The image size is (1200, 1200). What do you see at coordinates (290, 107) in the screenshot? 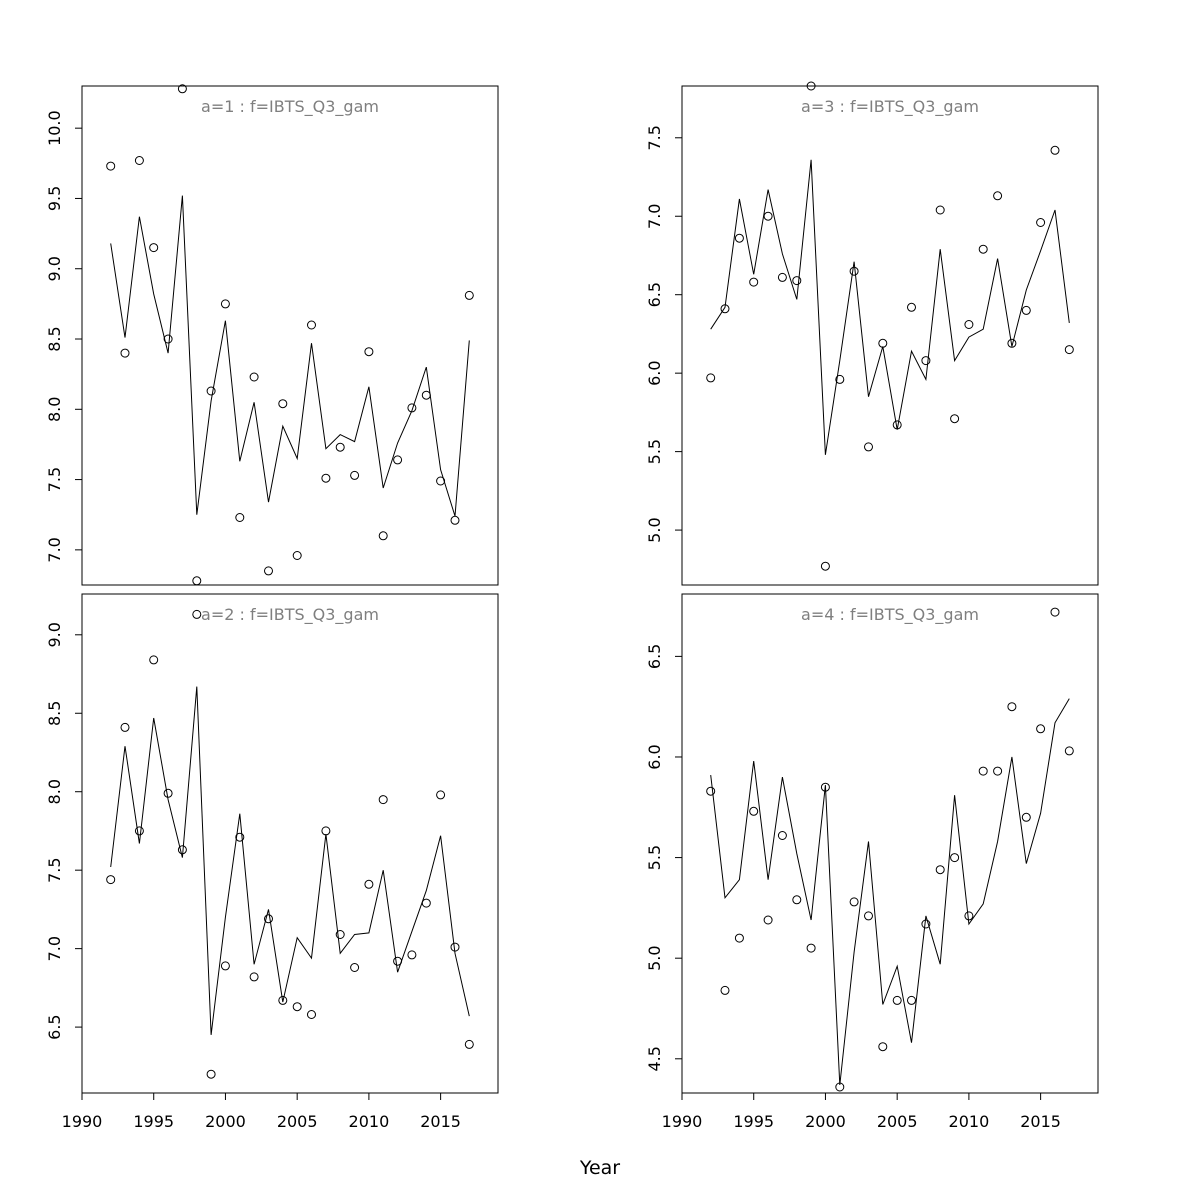
I see `panel-title: a=1 : f=IBTS_Q3_gam` at bounding box center [290, 107].